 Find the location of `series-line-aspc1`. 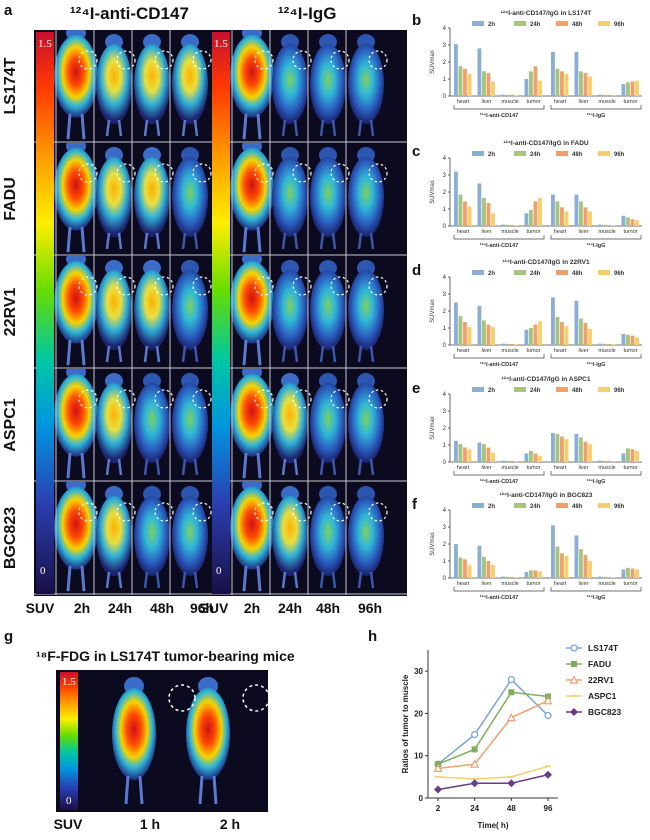

series-line-aspc1 is located at coordinates (493, 772).